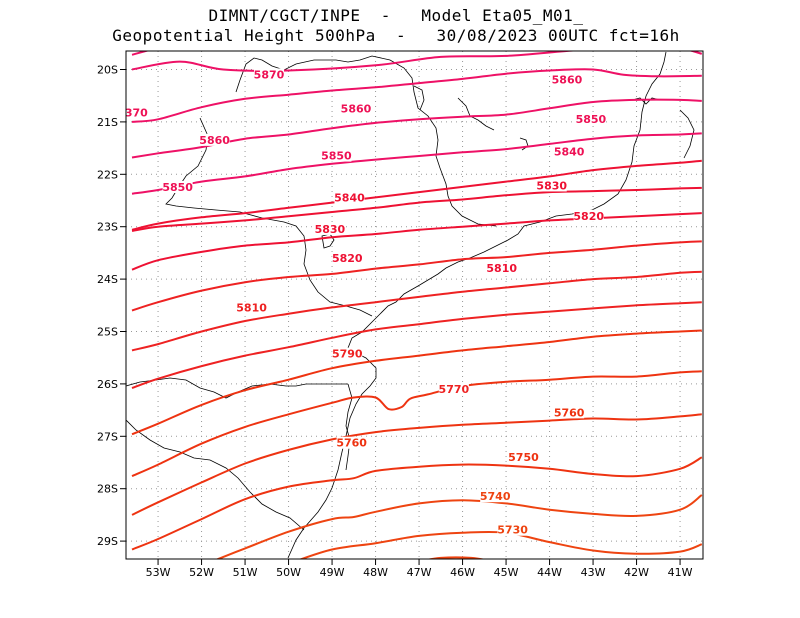 The height and width of the screenshot is (618, 800). Describe the element at coordinates (107, 70) in the screenshot. I see `y-tick-label: 20S` at that location.